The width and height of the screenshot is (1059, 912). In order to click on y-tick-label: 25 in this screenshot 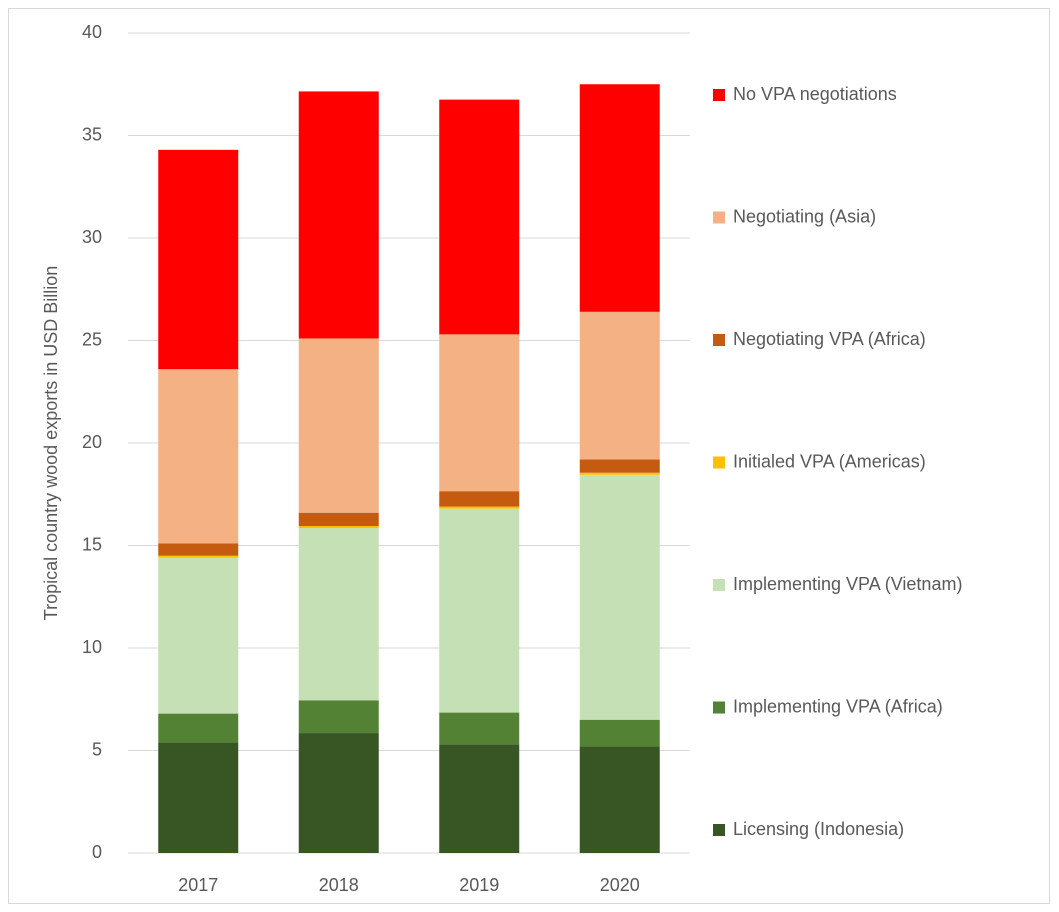, I will do `click(92, 339)`.